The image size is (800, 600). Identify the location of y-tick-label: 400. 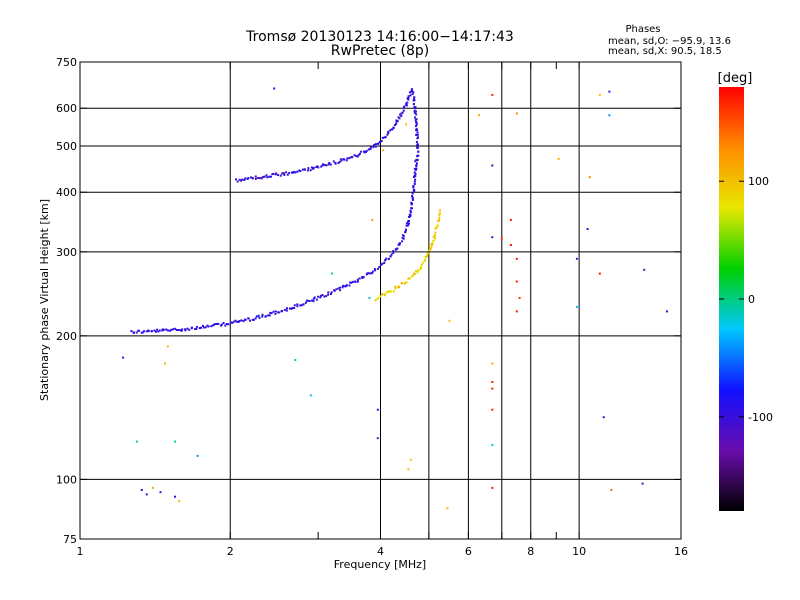
(66, 192).